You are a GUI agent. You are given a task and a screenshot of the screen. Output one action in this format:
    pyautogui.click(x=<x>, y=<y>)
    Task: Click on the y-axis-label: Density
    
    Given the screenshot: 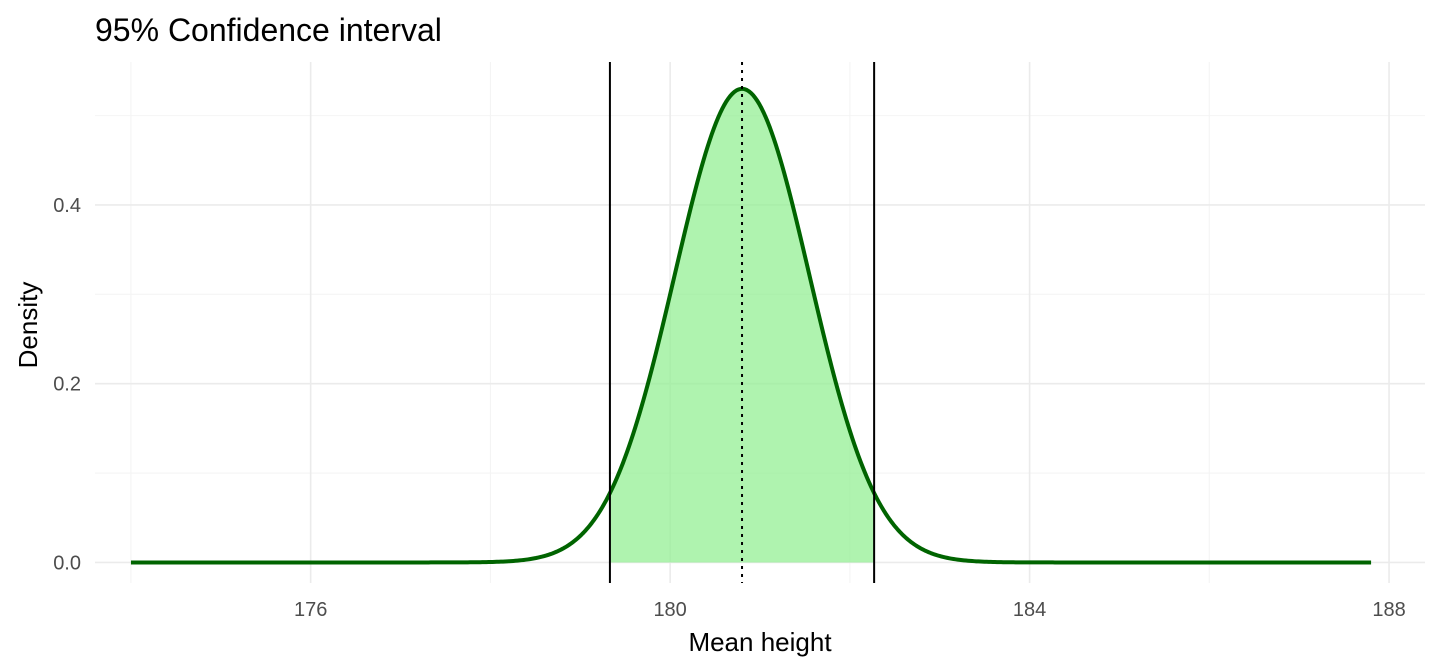 What is the action you would take?
    pyautogui.click(x=28, y=325)
    